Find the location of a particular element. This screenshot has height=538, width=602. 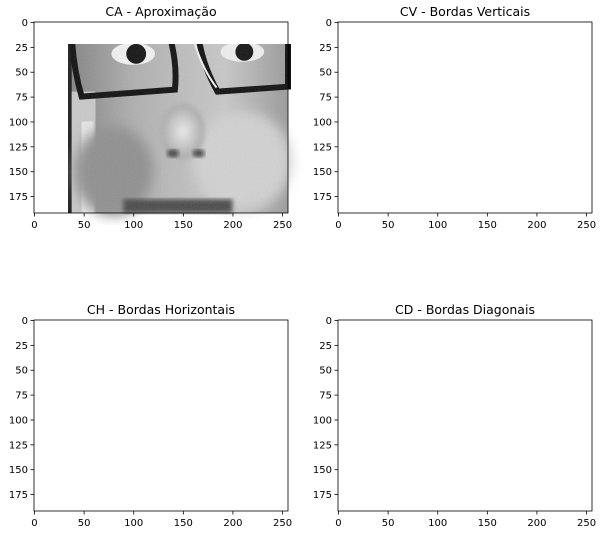

panel-ch-xtick-label: 250 is located at coordinates (282, 523).